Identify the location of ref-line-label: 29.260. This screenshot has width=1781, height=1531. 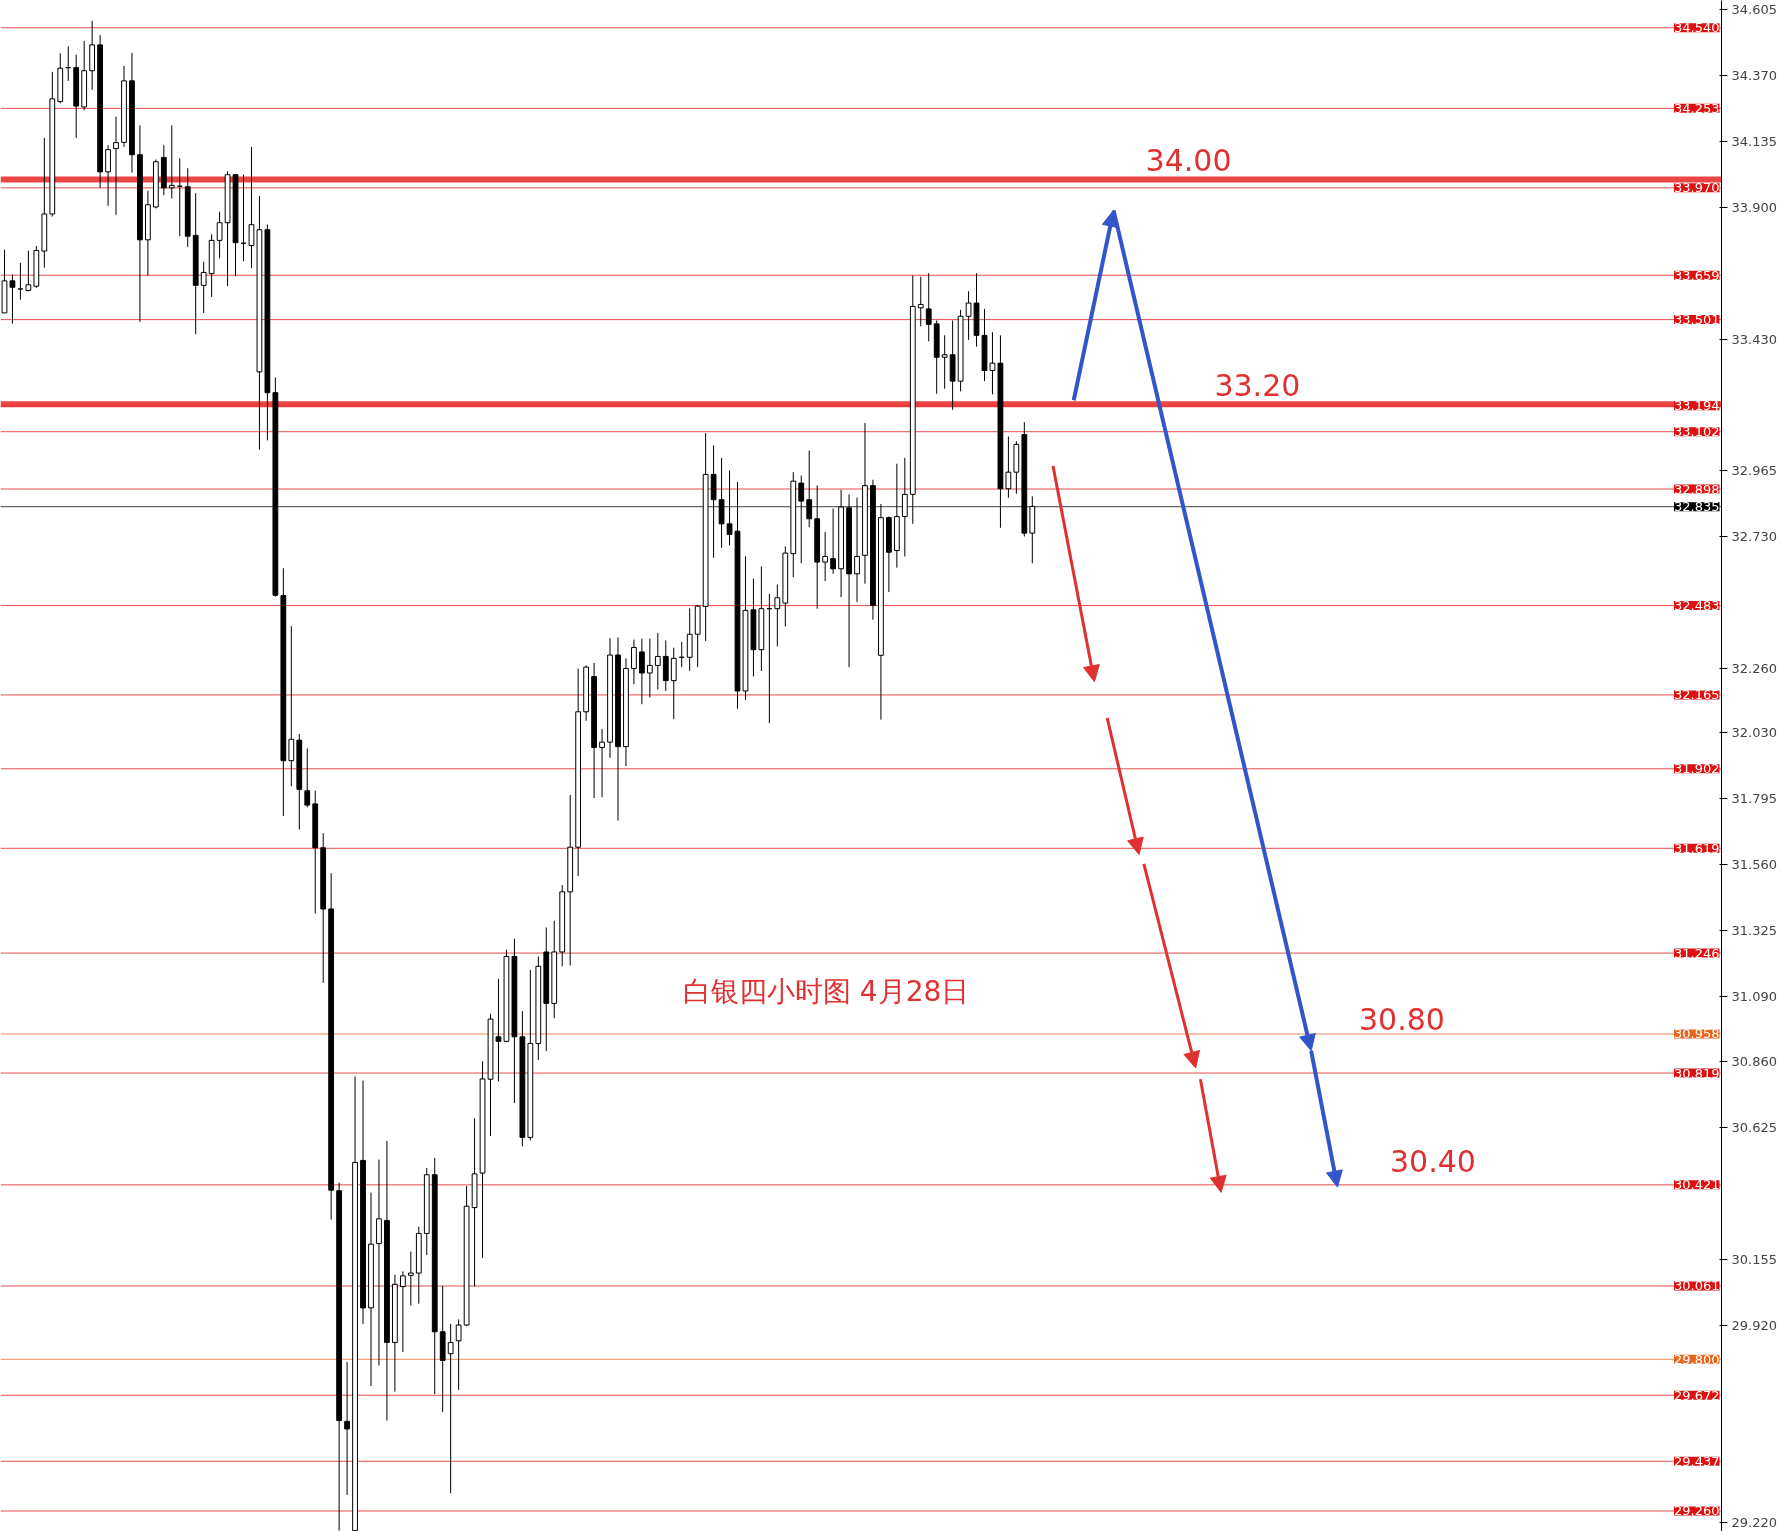
(1697, 1511).